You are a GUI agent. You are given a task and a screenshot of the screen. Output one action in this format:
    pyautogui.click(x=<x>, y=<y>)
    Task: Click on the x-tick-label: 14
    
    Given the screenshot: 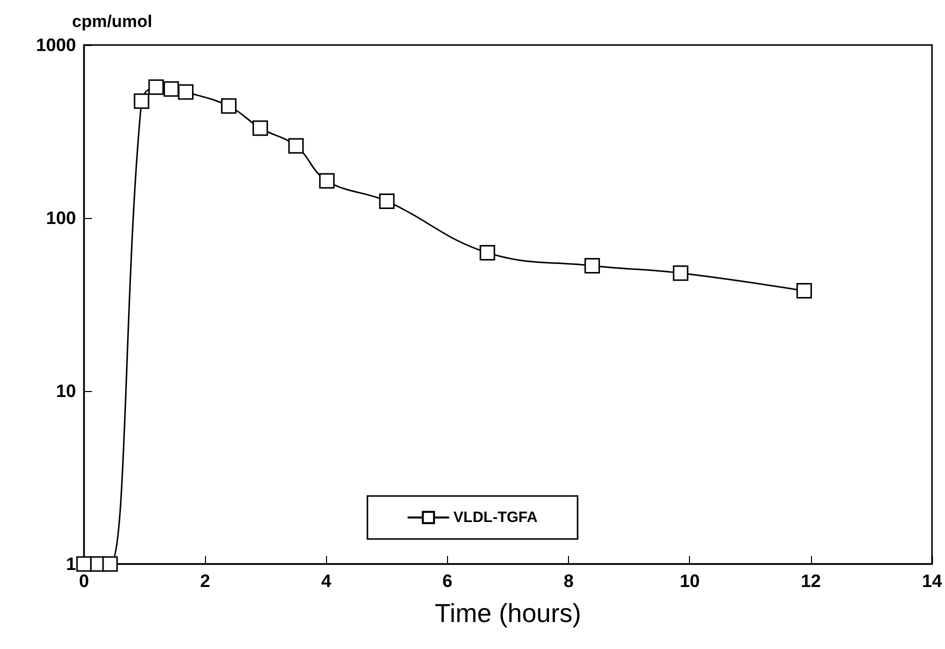 What is the action you would take?
    pyautogui.click(x=932, y=581)
    